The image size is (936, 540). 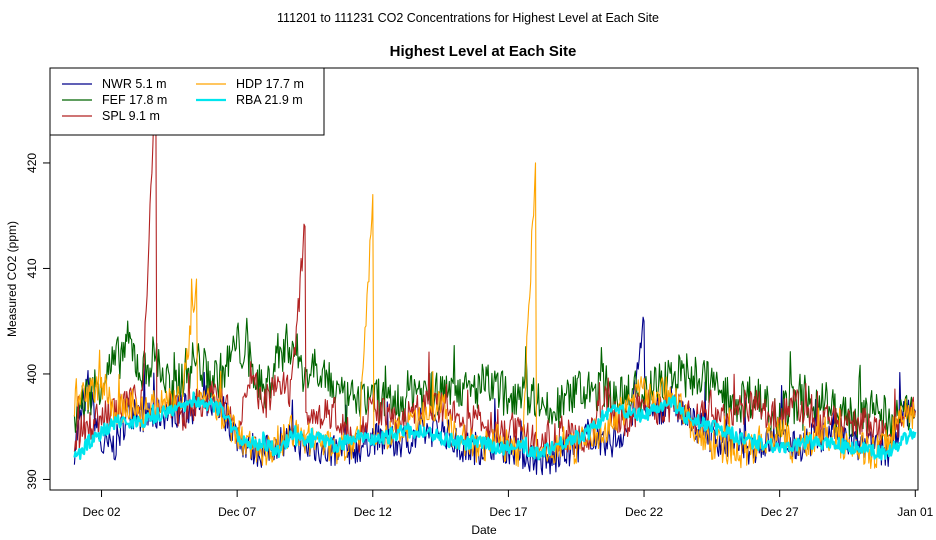 I want to click on y-tick-label: 410, so click(x=32, y=268).